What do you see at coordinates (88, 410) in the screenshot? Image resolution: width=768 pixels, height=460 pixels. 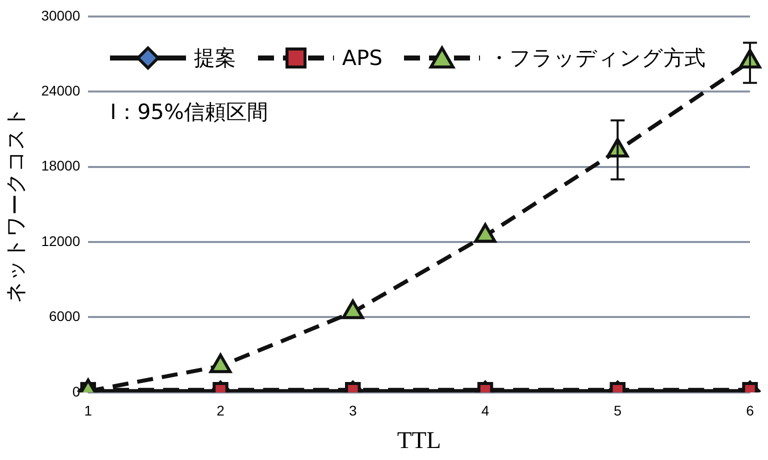 I see `x-tick-label: 1` at bounding box center [88, 410].